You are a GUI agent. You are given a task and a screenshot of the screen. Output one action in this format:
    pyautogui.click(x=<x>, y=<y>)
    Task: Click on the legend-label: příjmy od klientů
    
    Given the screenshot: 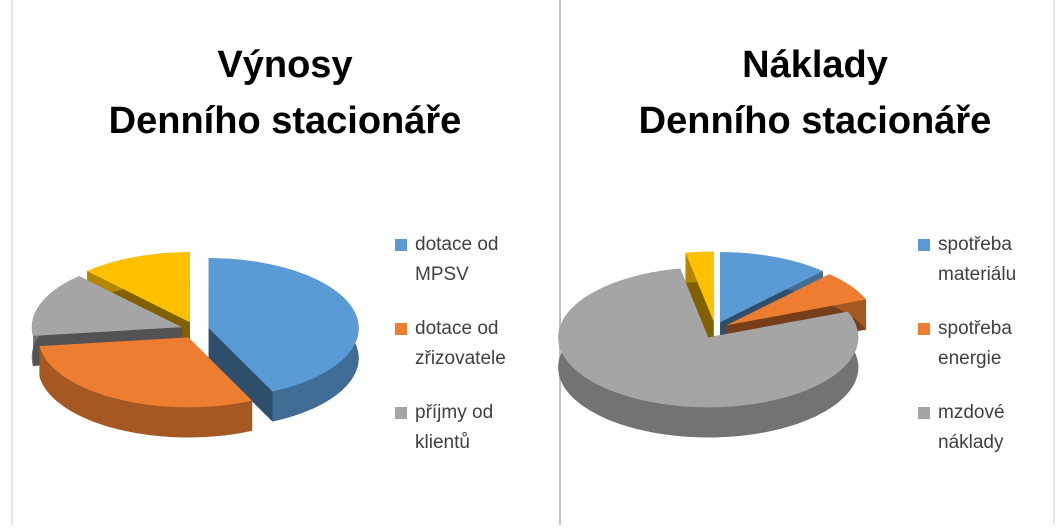 What is the action you would take?
    pyautogui.click(x=454, y=427)
    